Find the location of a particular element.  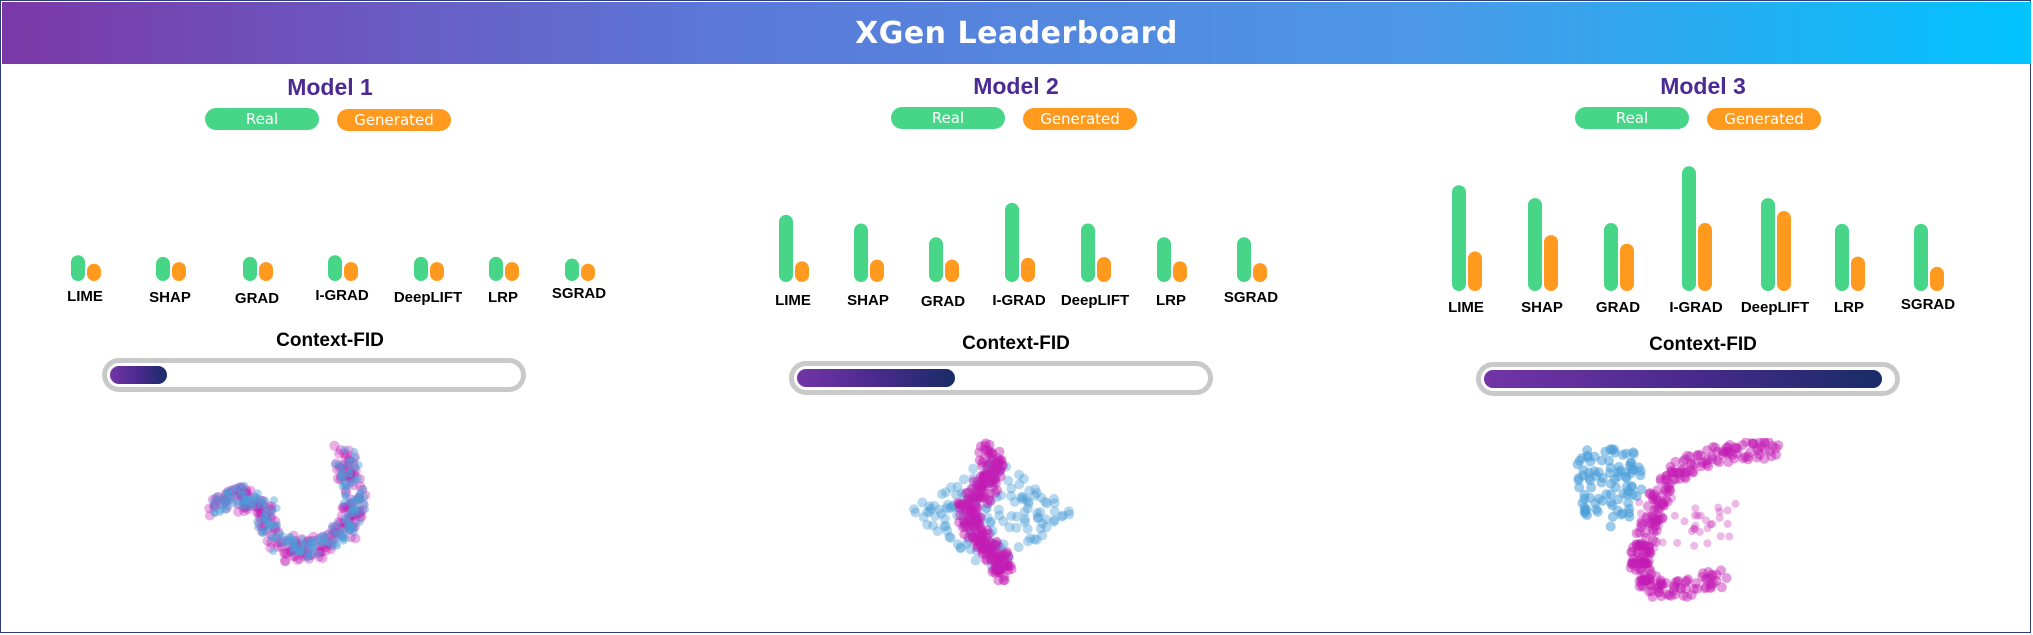

bar-generated is located at coordinates (1705, 257).